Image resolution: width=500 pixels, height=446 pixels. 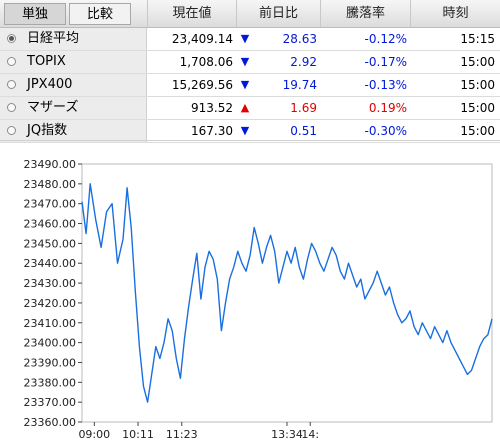 What do you see at coordinates (50, 204) in the screenshot?
I see `y-tick-label: 23470.00` at bounding box center [50, 204].